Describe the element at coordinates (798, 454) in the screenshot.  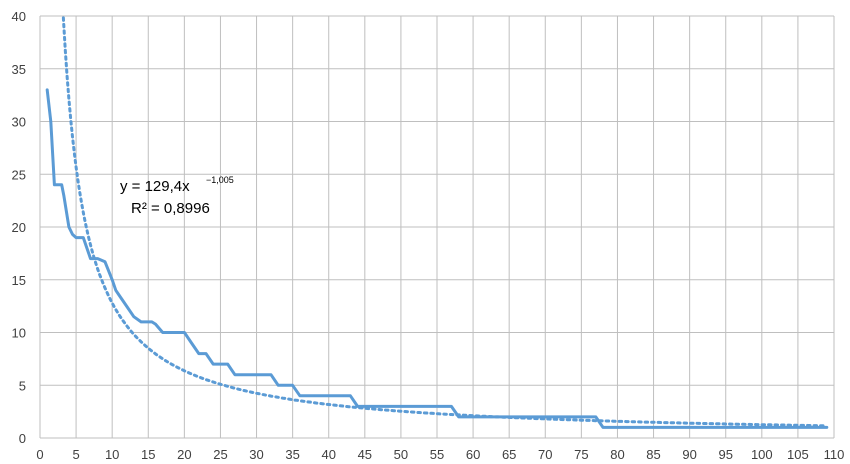
I see `x-tick-label-105: 105` at that location.